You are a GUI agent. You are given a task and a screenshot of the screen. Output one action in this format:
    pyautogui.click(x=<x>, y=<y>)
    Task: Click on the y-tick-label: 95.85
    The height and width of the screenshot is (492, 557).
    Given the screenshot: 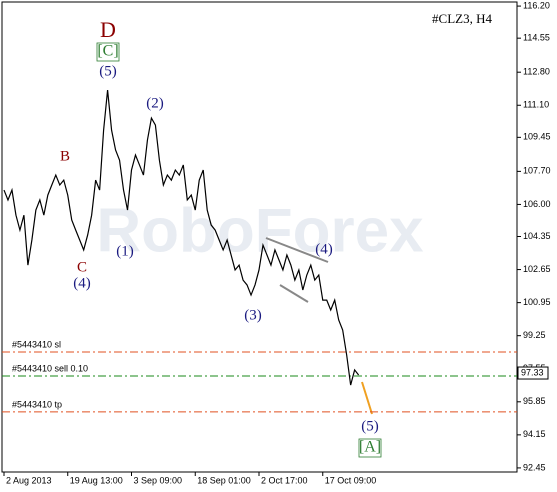 What is the action you would take?
    pyautogui.click(x=534, y=401)
    